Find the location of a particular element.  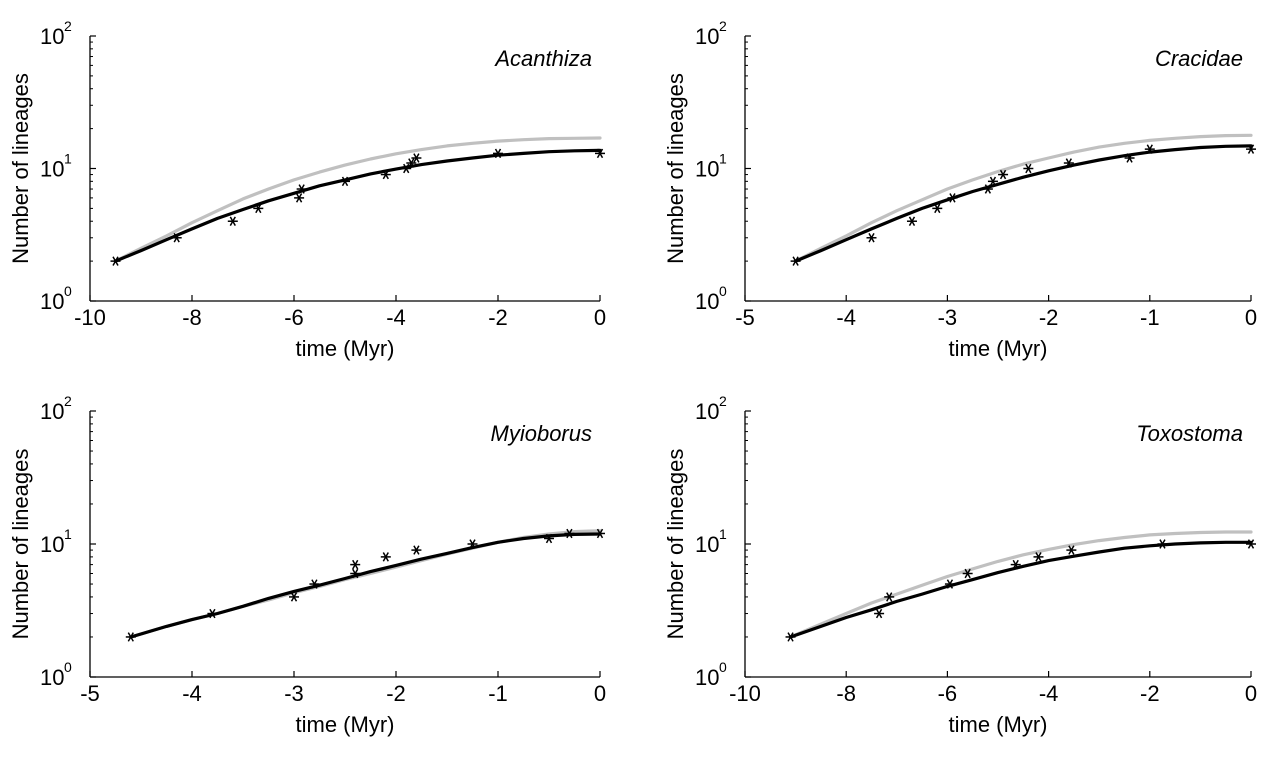

acanthiza-x-tick-label: -6 is located at coordinates (294, 317).